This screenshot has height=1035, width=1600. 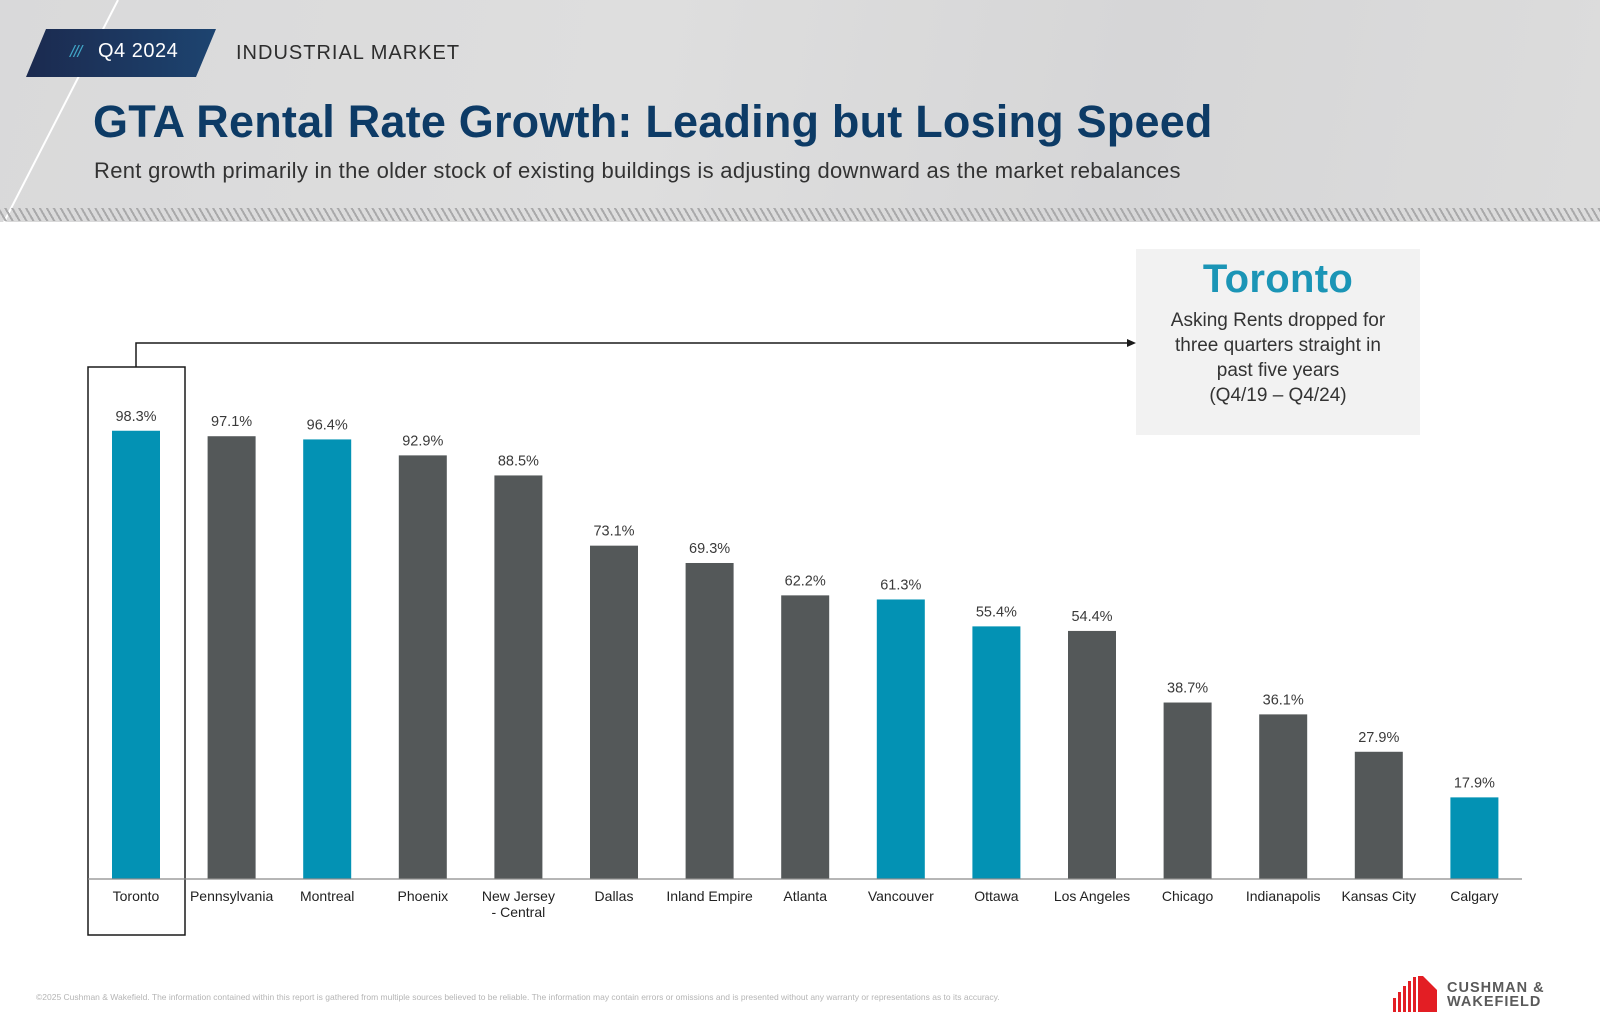 What do you see at coordinates (1187, 689) in the screenshot?
I see `value-label: 38.7%` at bounding box center [1187, 689].